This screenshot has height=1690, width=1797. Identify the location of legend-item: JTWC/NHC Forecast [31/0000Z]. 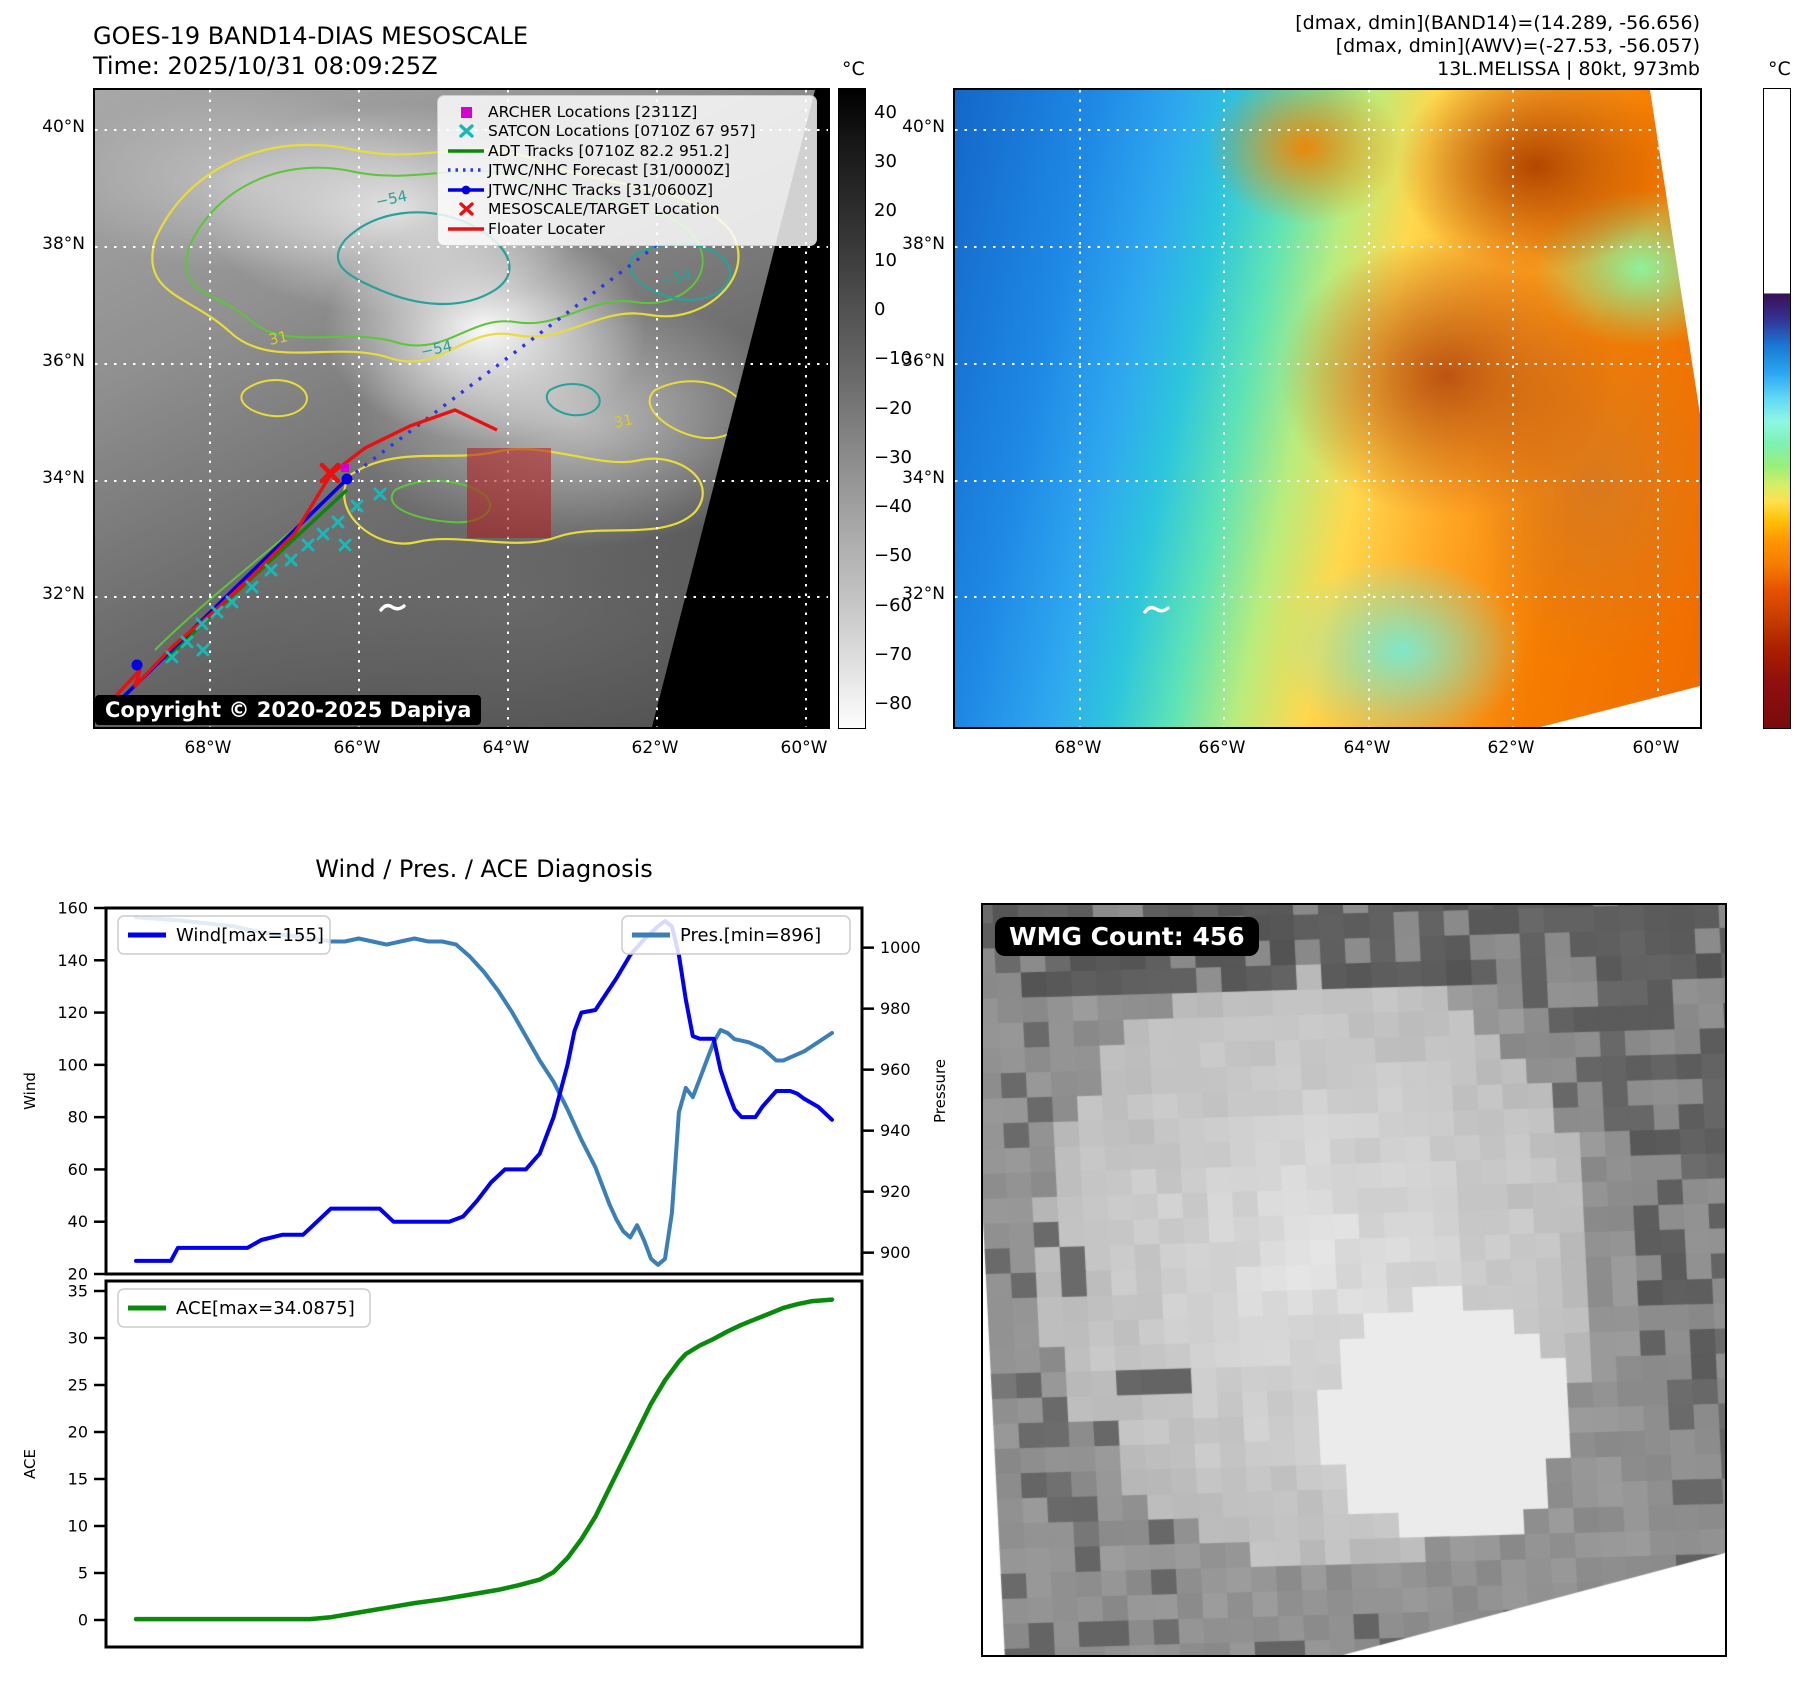
(627, 171).